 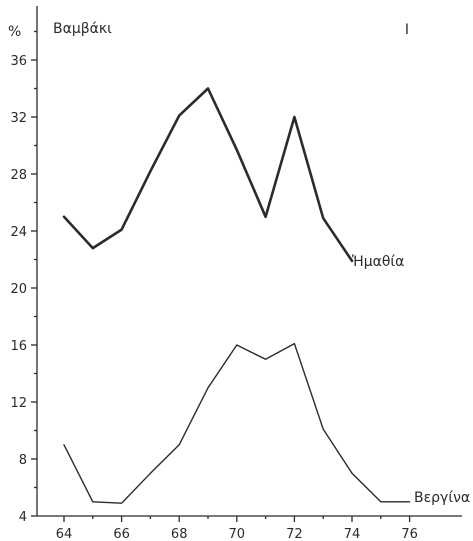 What do you see at coordinates (352, 534) in the screenshot?
I see `x-tick-label: 74` at bounding box center [352, 534].